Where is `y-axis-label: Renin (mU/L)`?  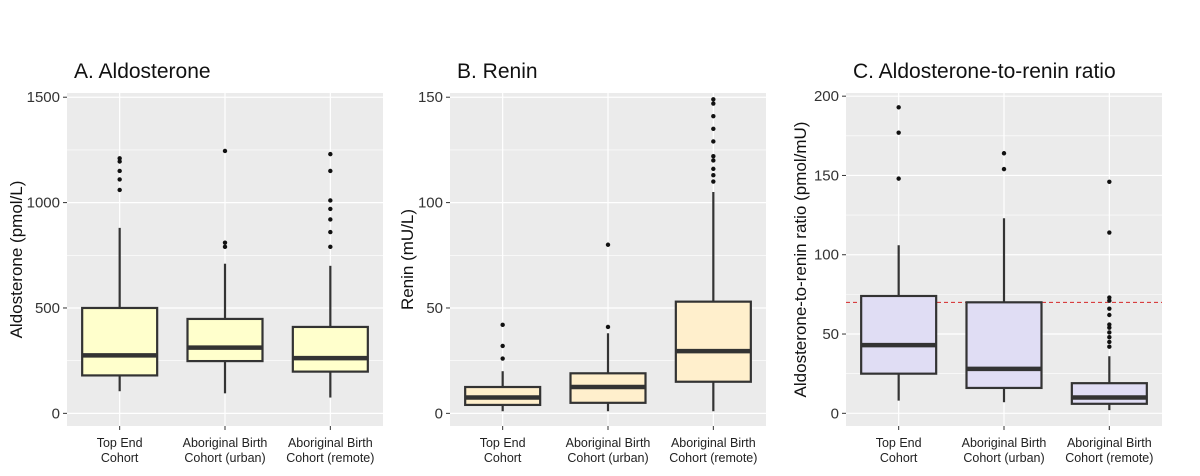 y-axis-label: Renin (mU/L) is located at coordinates (407, 259).